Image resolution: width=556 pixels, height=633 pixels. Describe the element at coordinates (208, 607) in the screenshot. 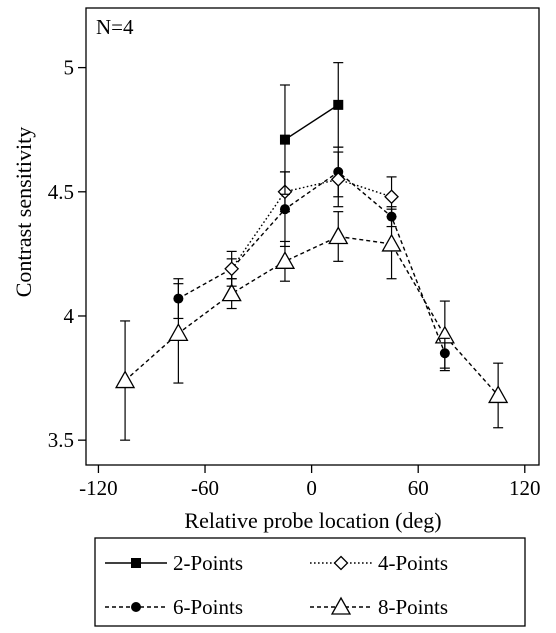

I see `legend-label: 6-Points` at that location.